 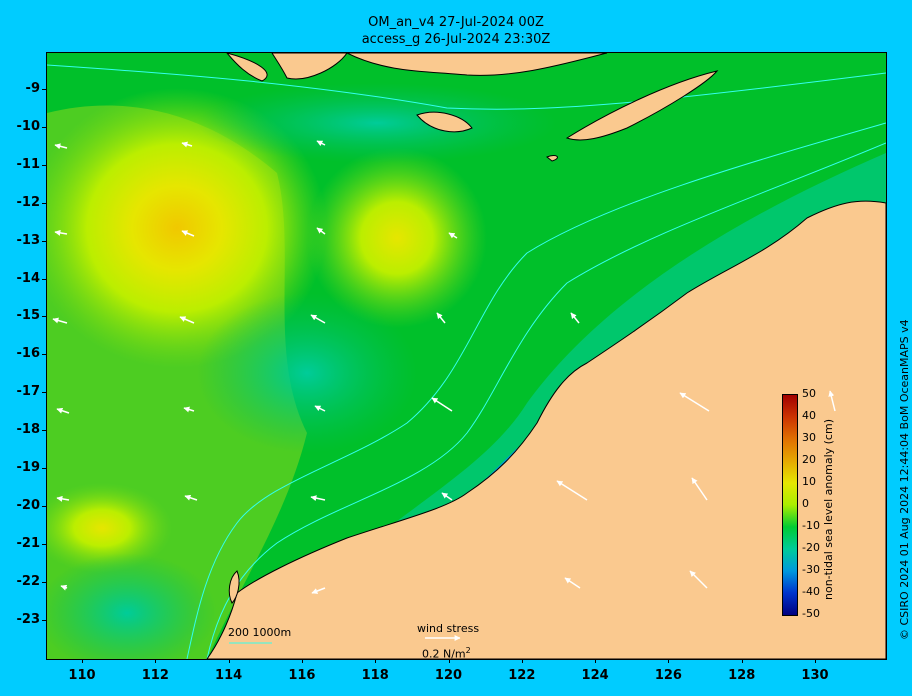 I want to click on x-tick-label: 112, so click(x=155, y=675).